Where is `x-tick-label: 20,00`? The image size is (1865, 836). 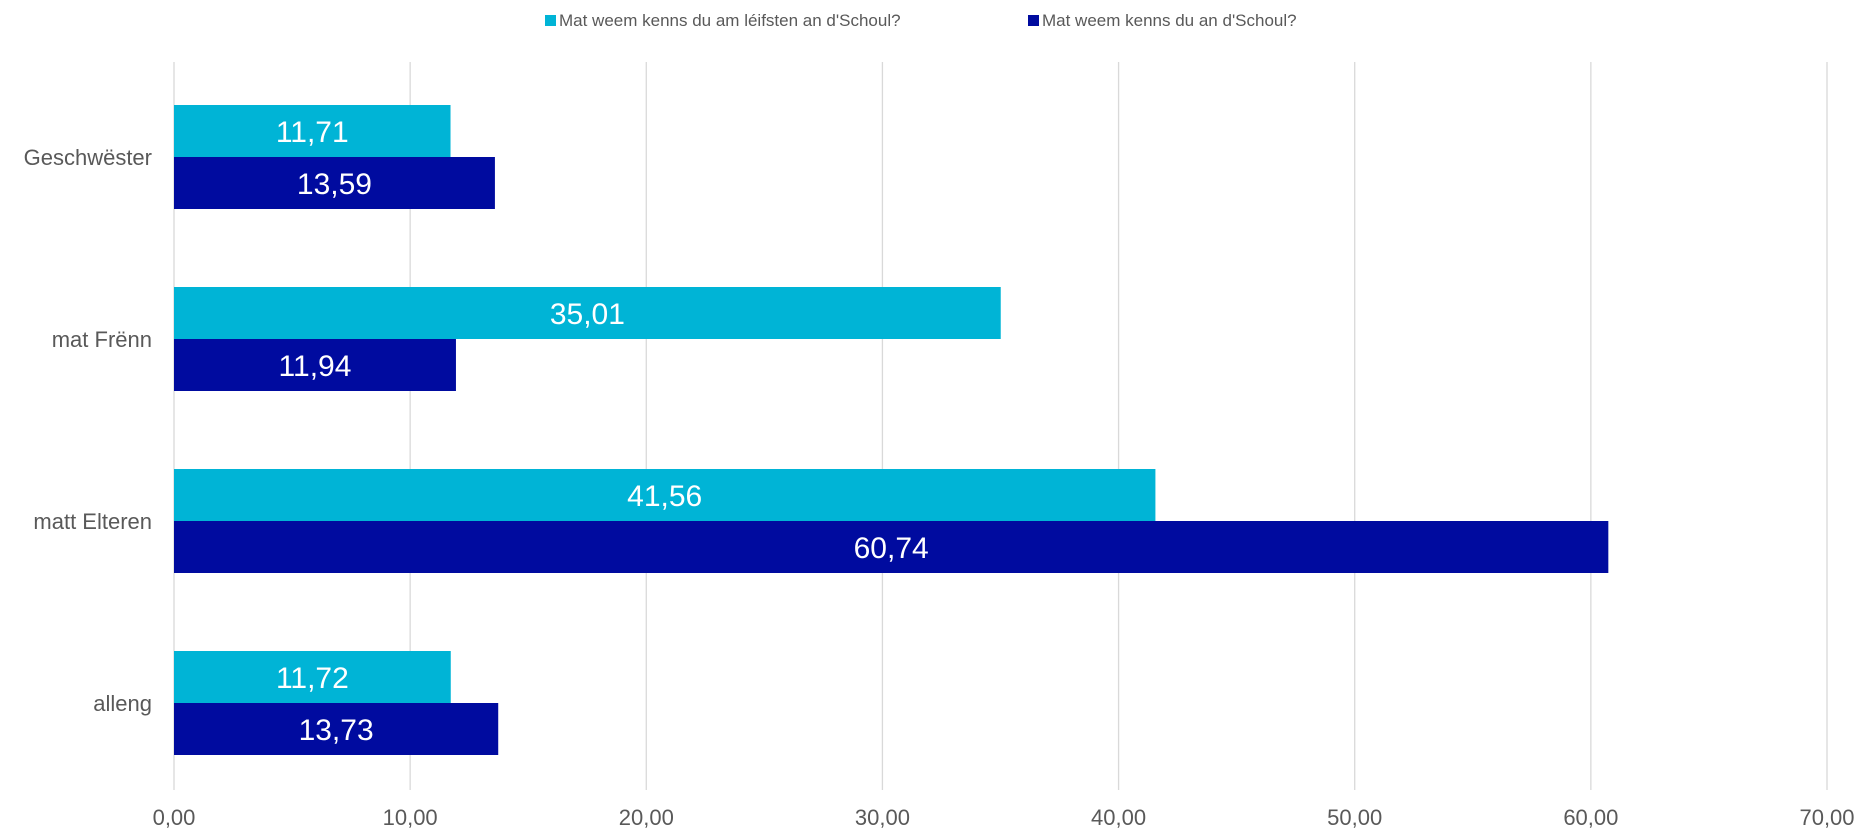 x-tick-label: 20,00 is located at coordinates (646, 817).